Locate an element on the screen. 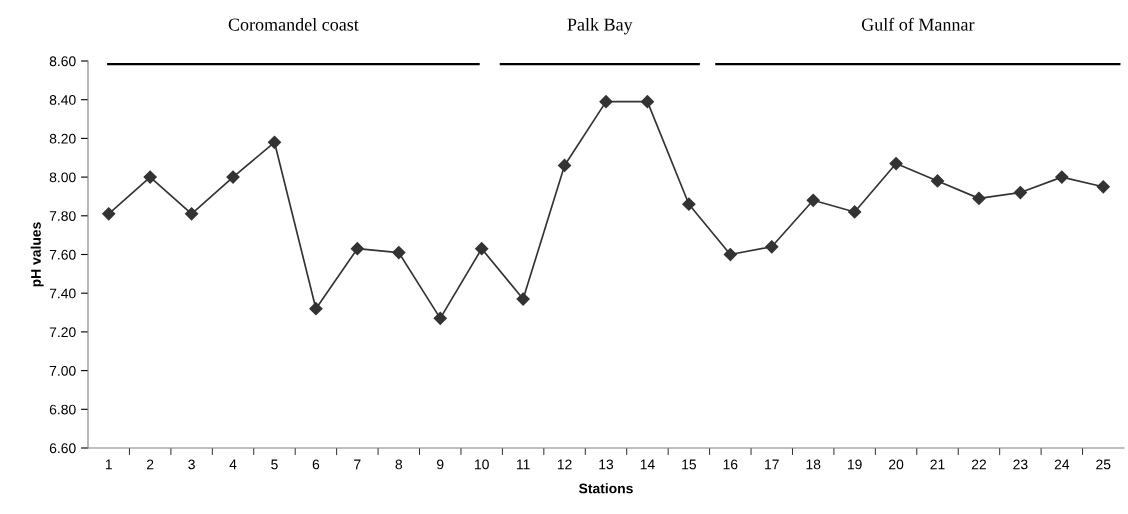  x-tick-label: 24 is located at coordinates (1062, 464).